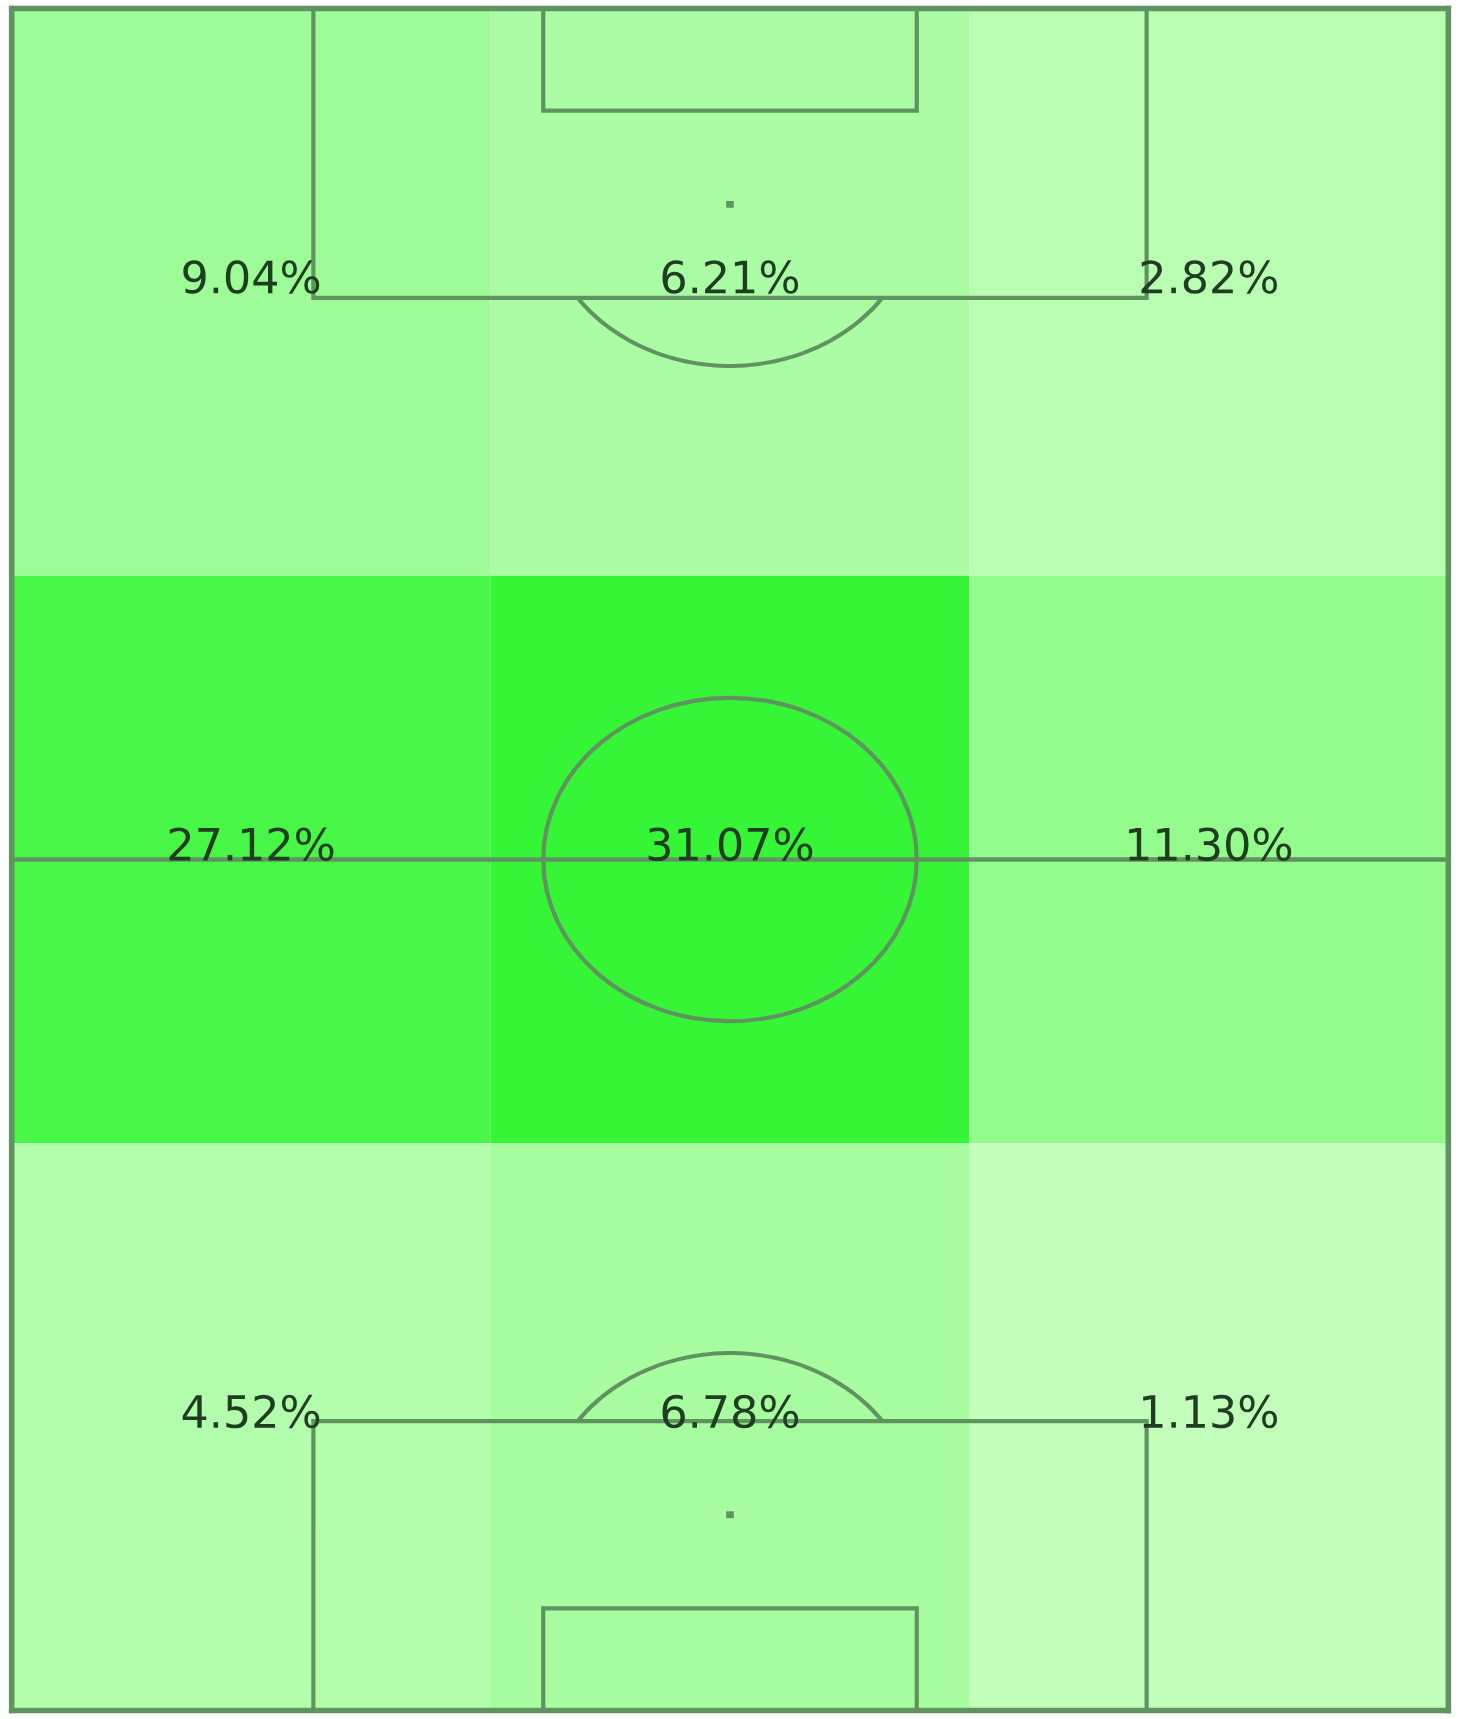  I want to click on data-label: 1.13%, so click(1210, 1411).